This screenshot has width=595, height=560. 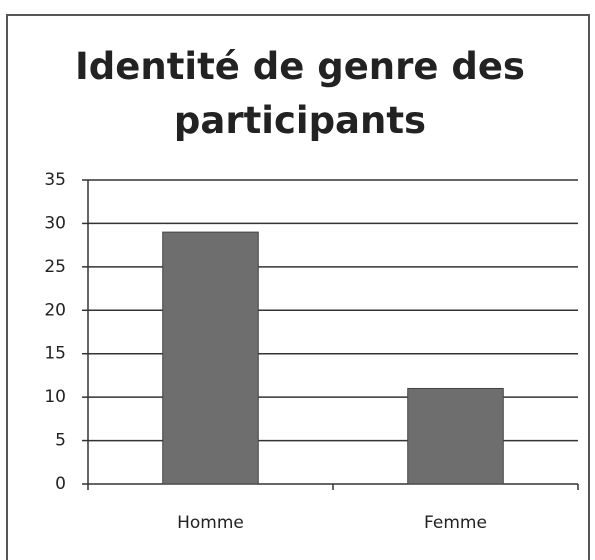 I want to click on y-tick-label: 35, so click(x=55, y=180).